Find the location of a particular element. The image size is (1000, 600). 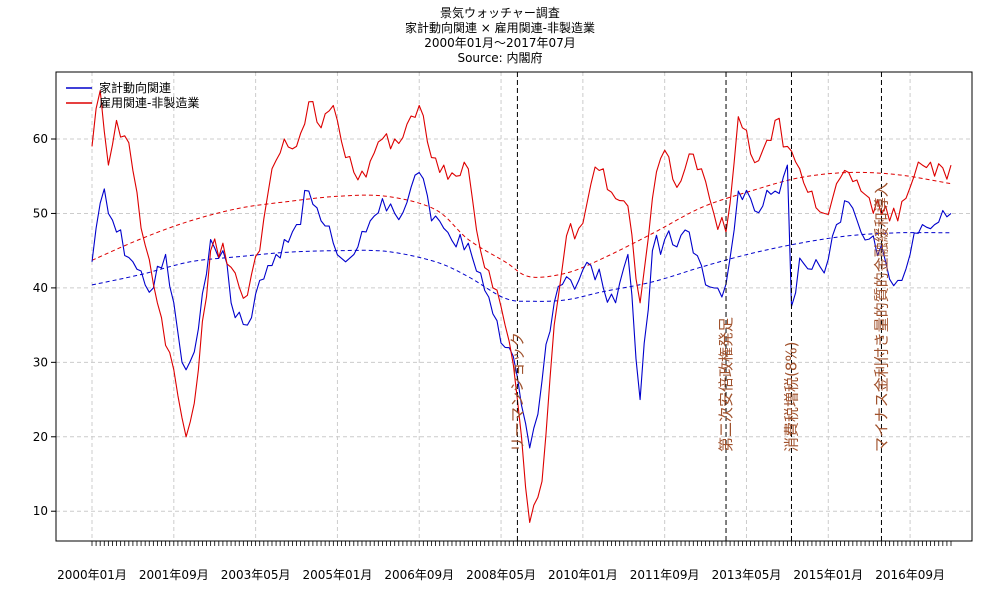

y-tick-label: 20 is located at coordinates (40, 437).